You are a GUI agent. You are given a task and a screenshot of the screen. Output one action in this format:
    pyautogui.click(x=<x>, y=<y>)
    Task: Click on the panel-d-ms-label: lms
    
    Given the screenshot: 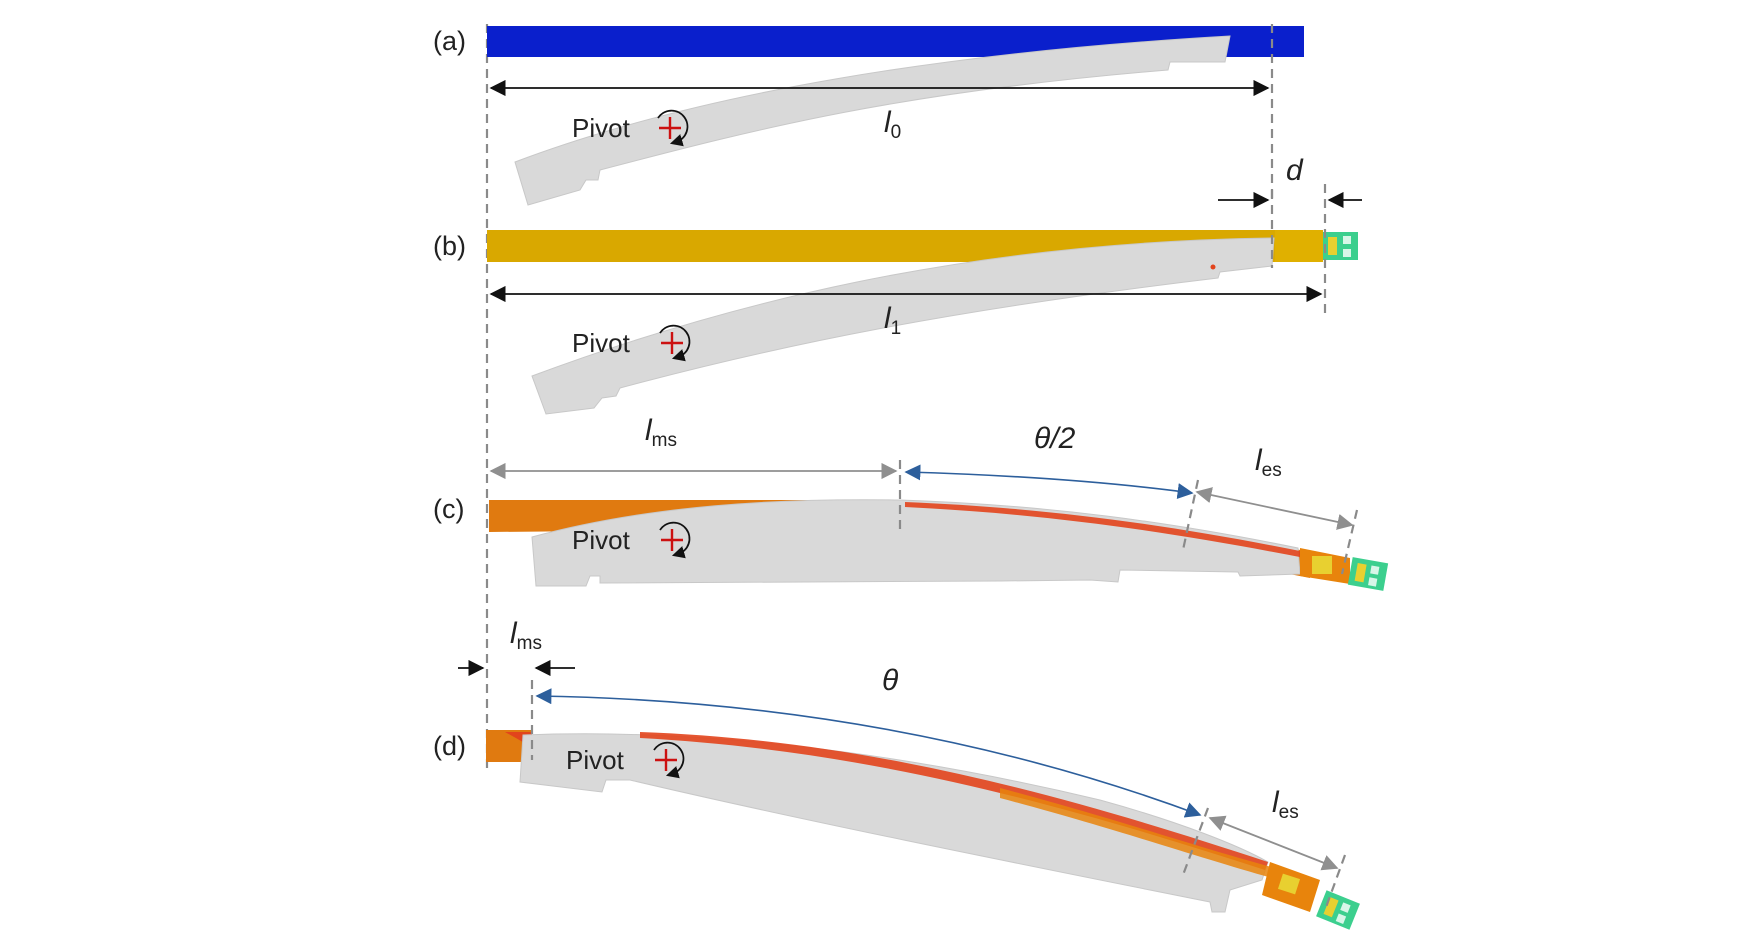 What is the action you would take?
    pyautogui.click(x=526, y=635)
    